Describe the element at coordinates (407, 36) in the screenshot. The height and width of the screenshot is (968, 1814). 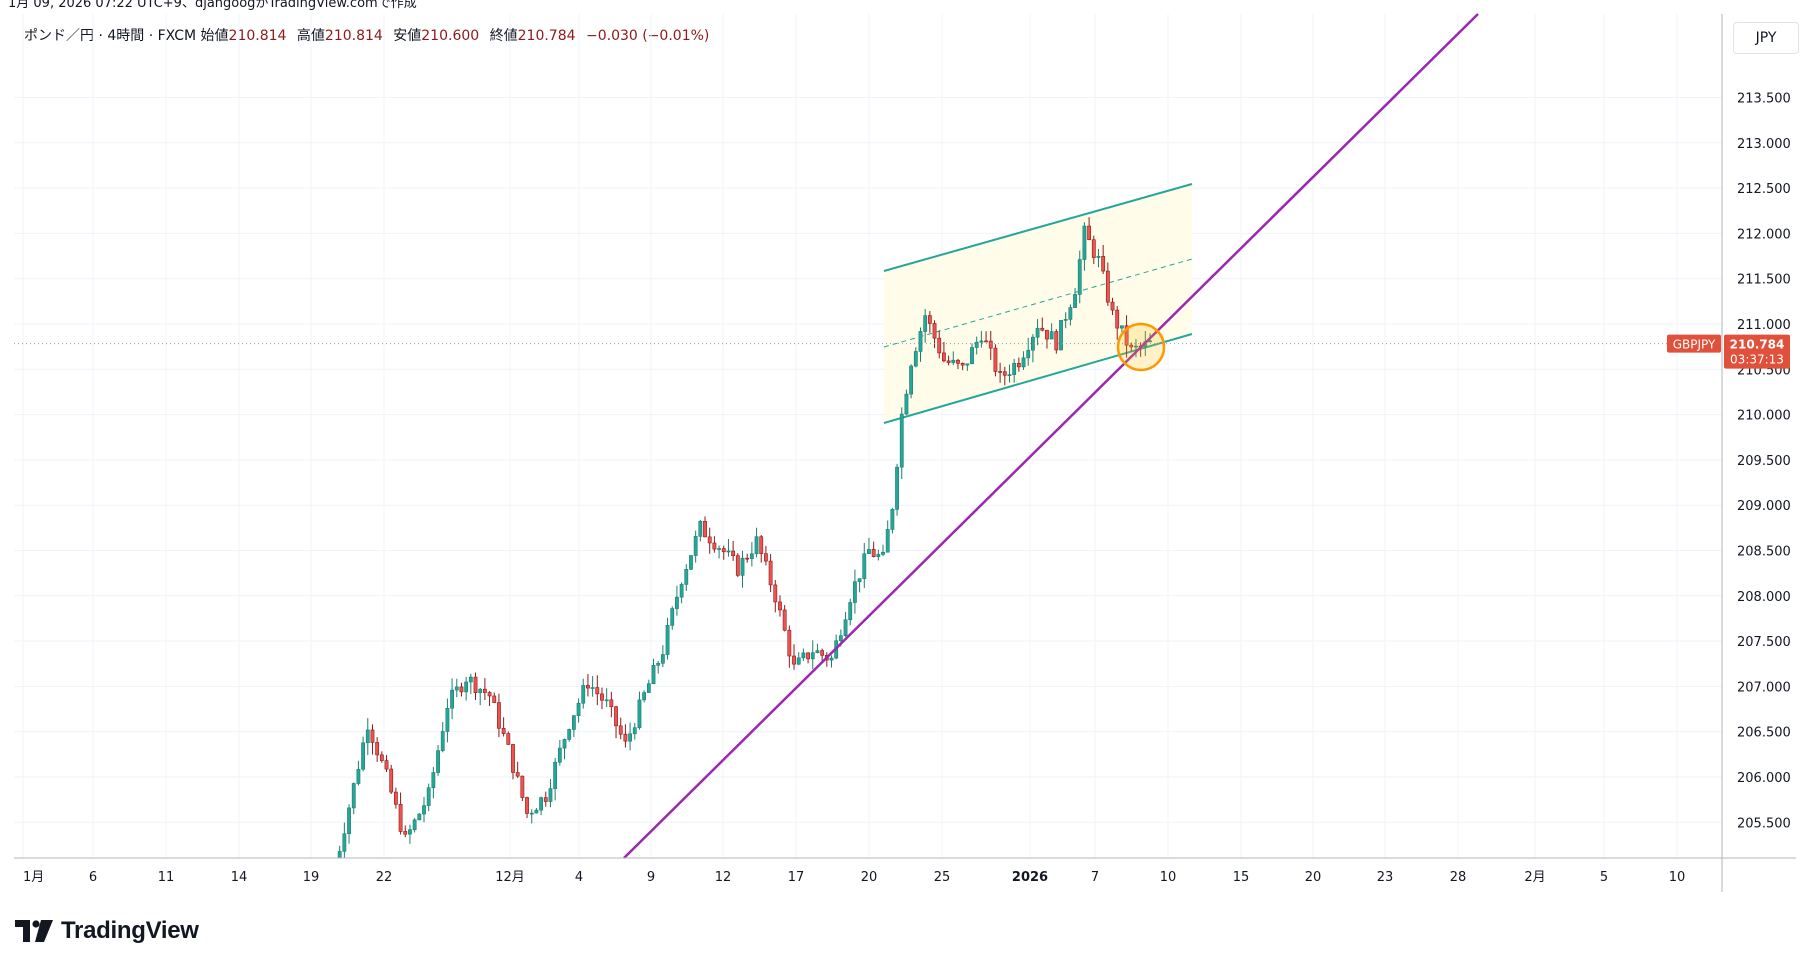
I see `low-label: 安値` at that location.